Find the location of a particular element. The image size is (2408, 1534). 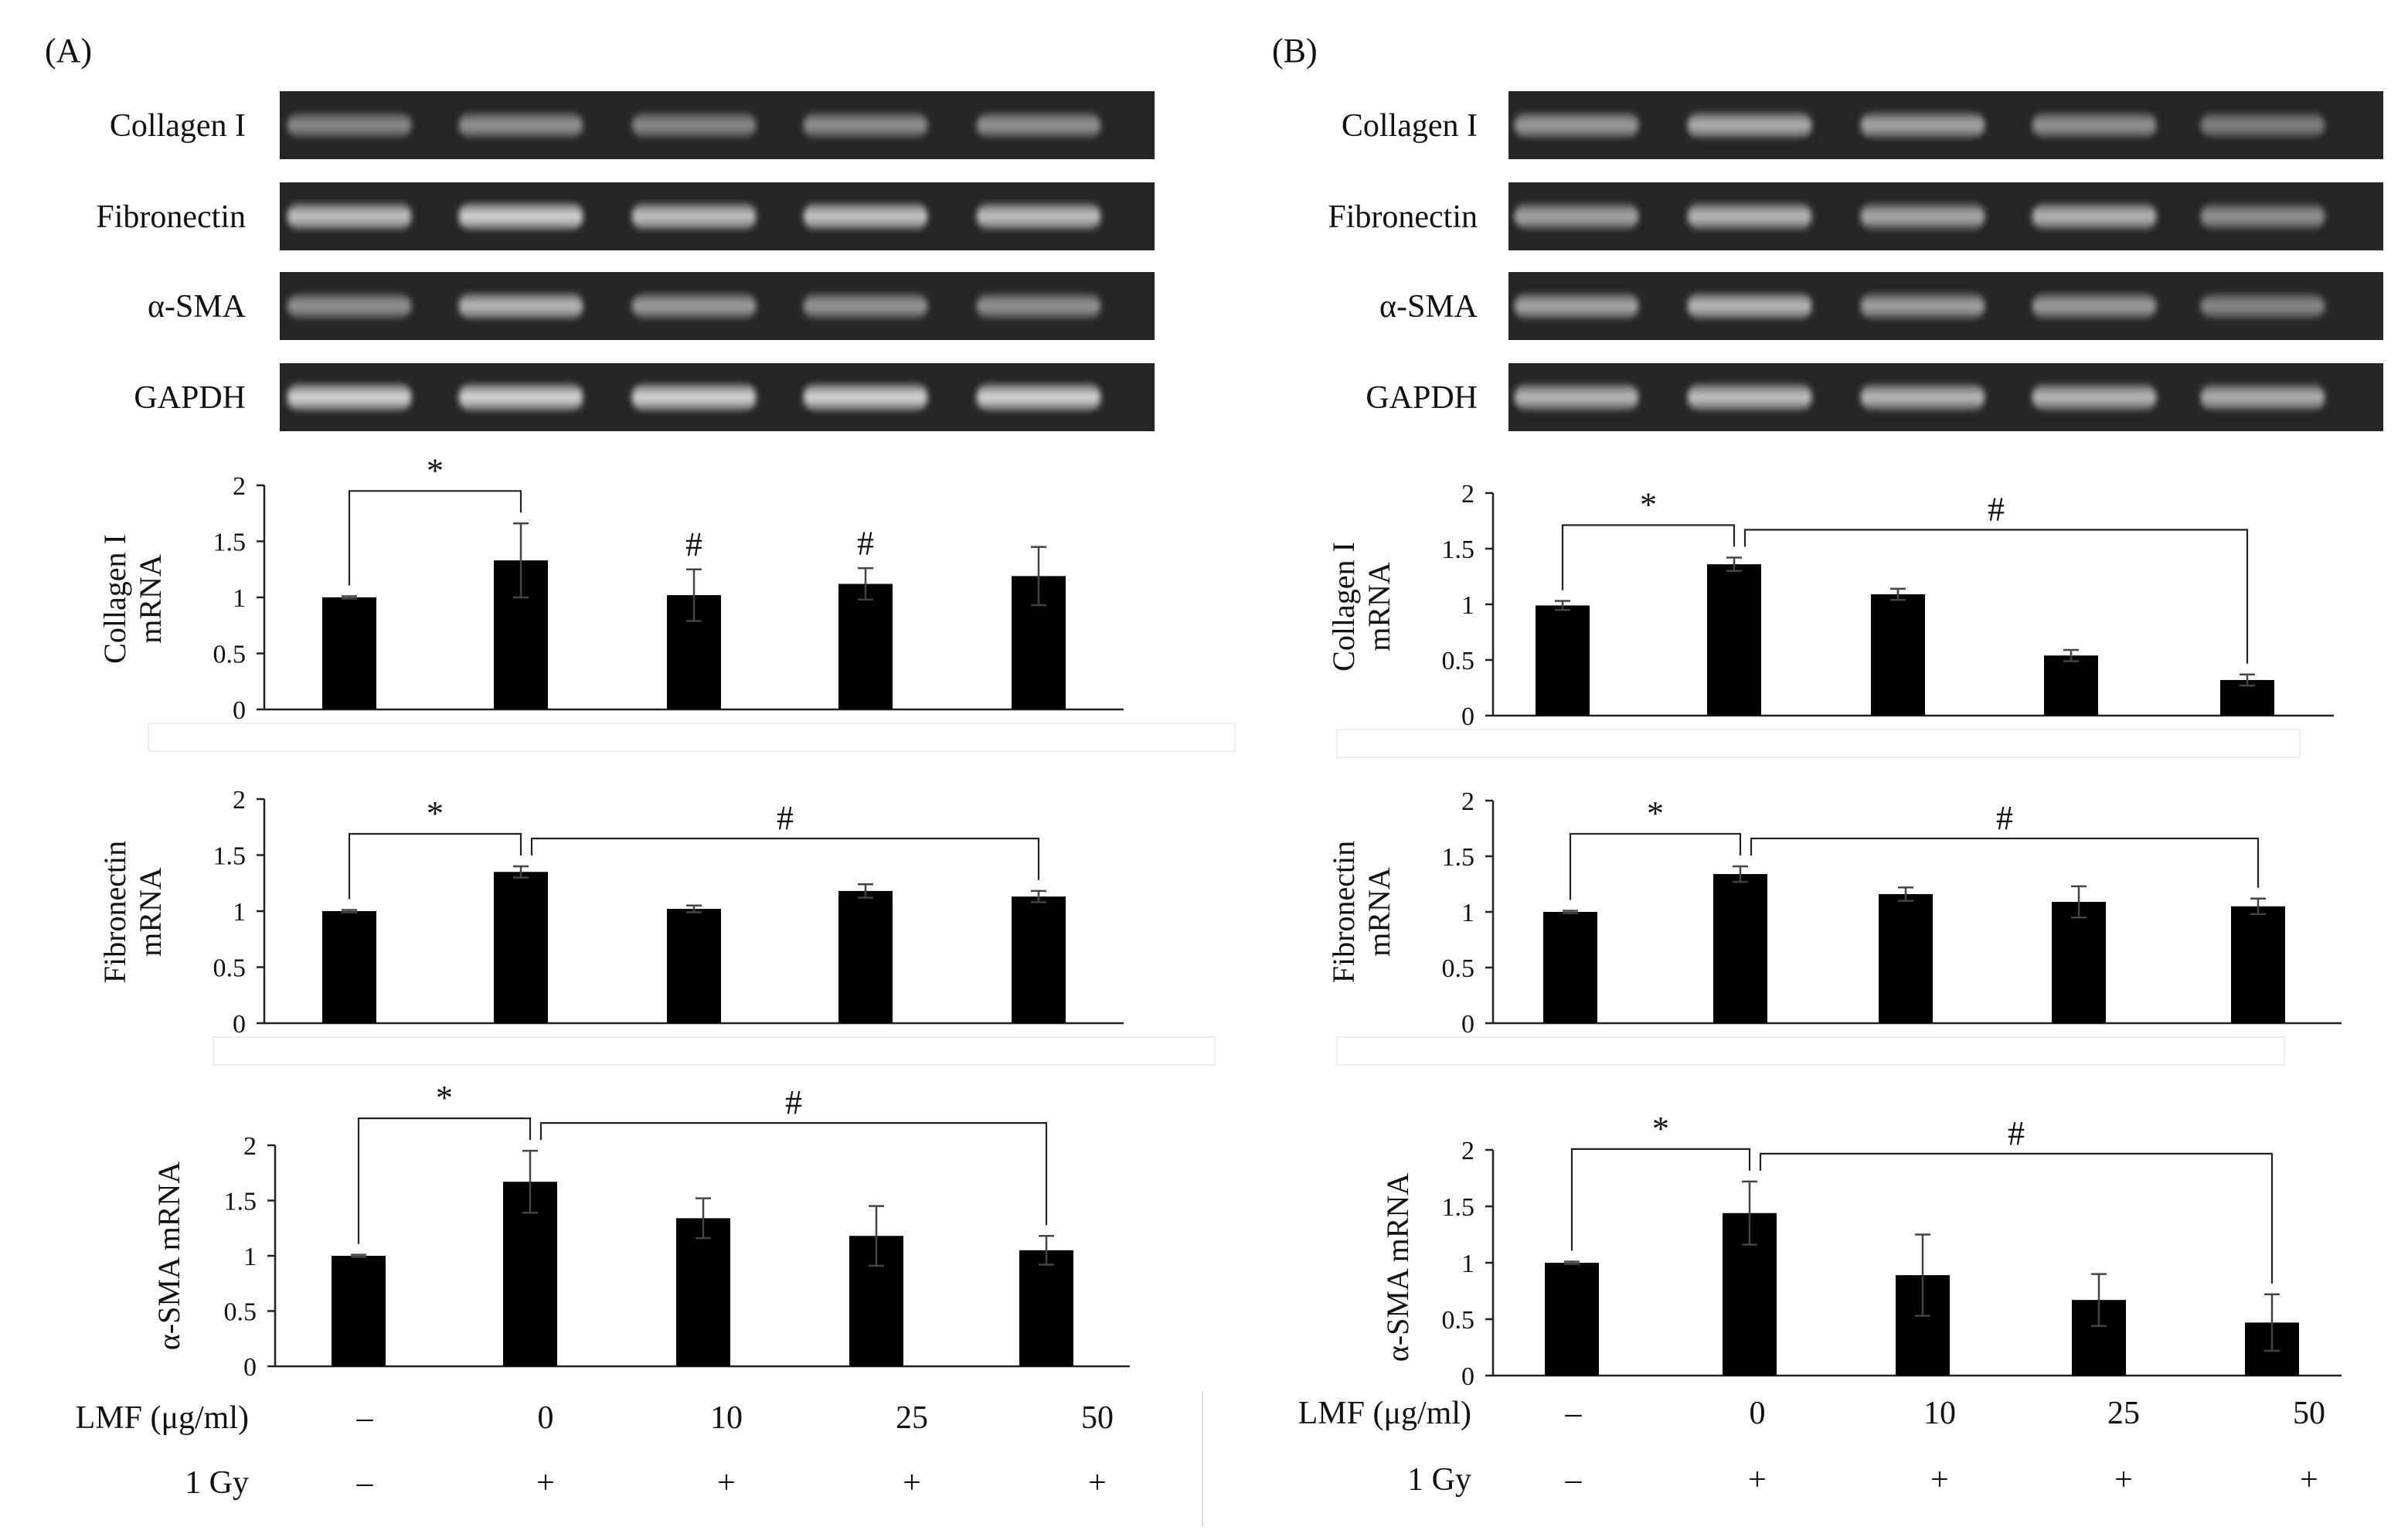

panel-label: (B) is located at coordinates (1295, 51).